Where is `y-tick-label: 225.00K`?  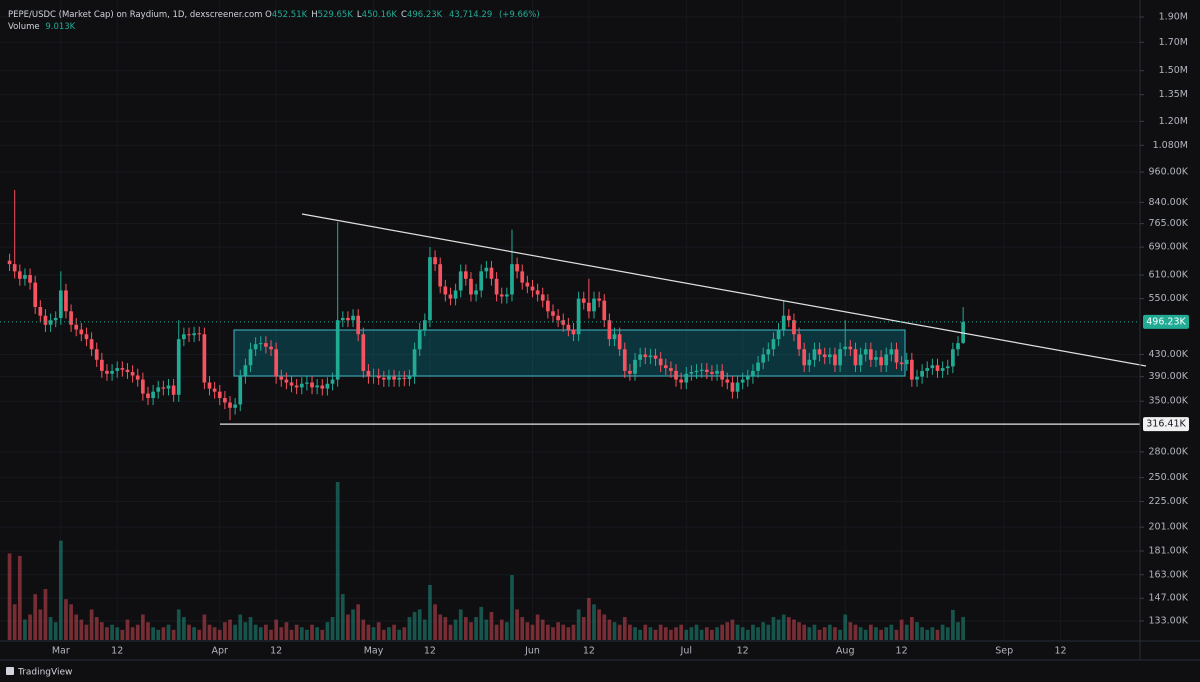 y-tick-label: 225.00K is located at coordinates (1169, 501).